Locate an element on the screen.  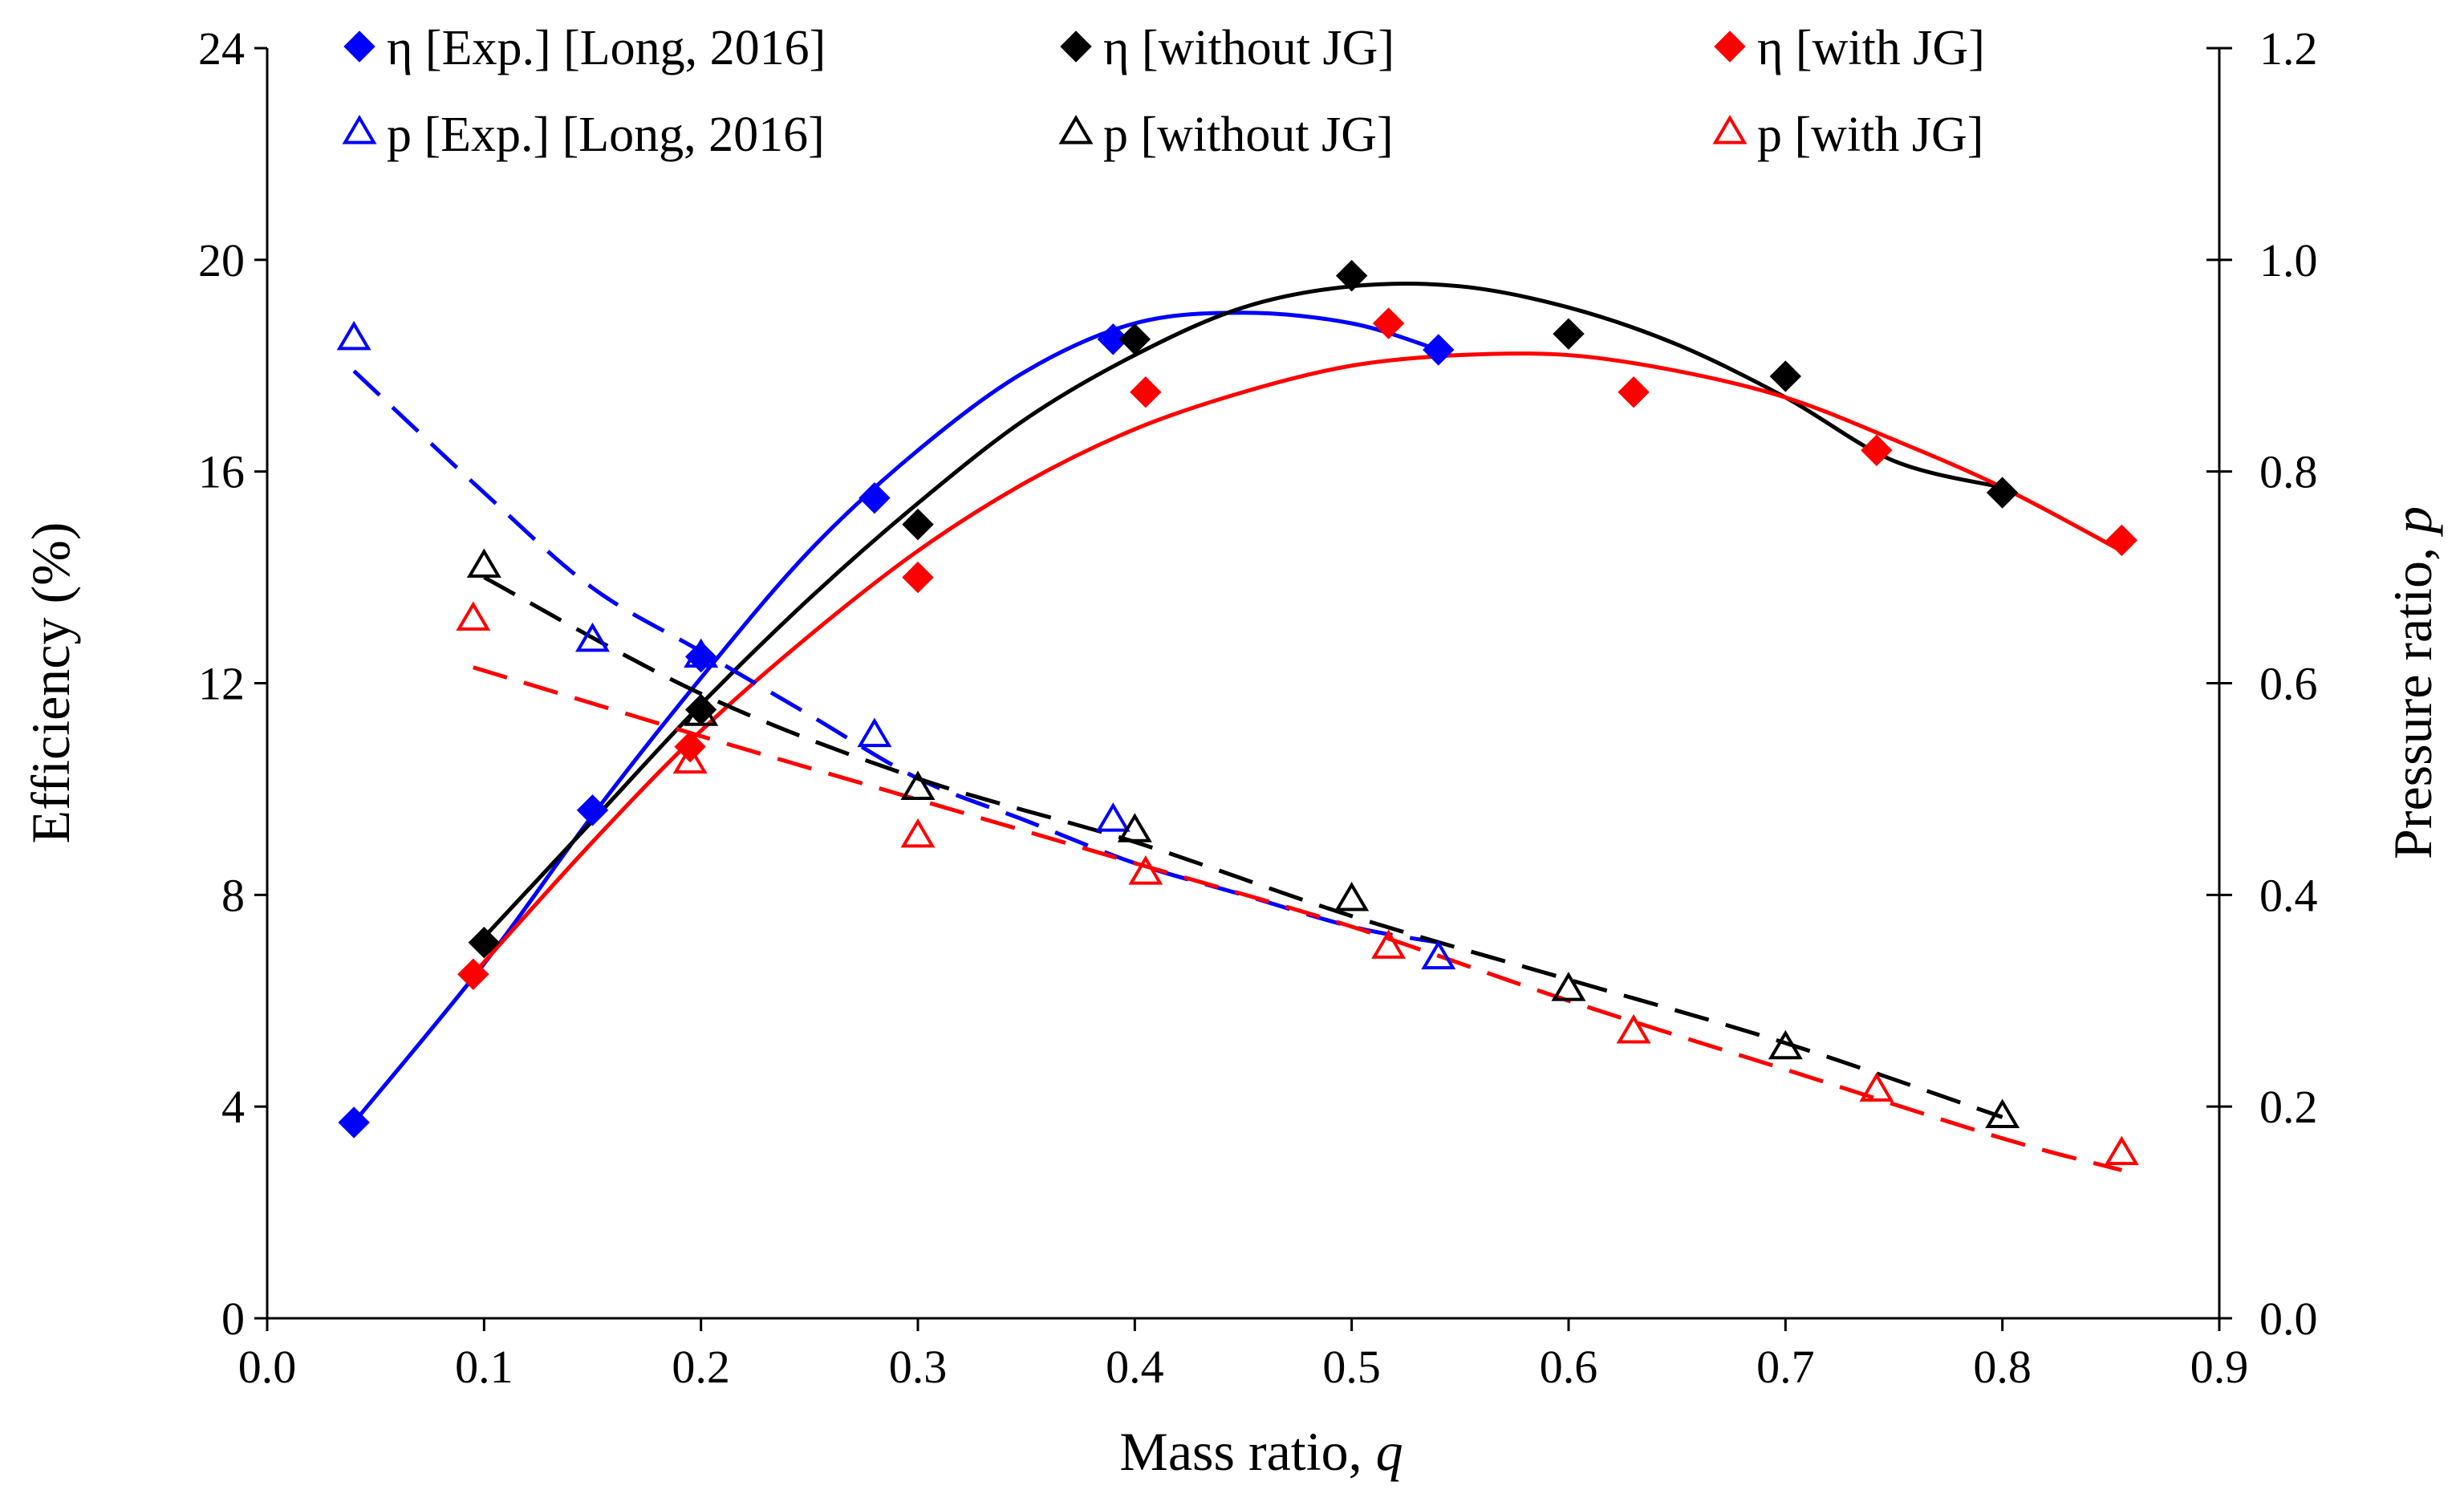
x-tick-label: 0.8 is located at coordinates (2002, 1367).